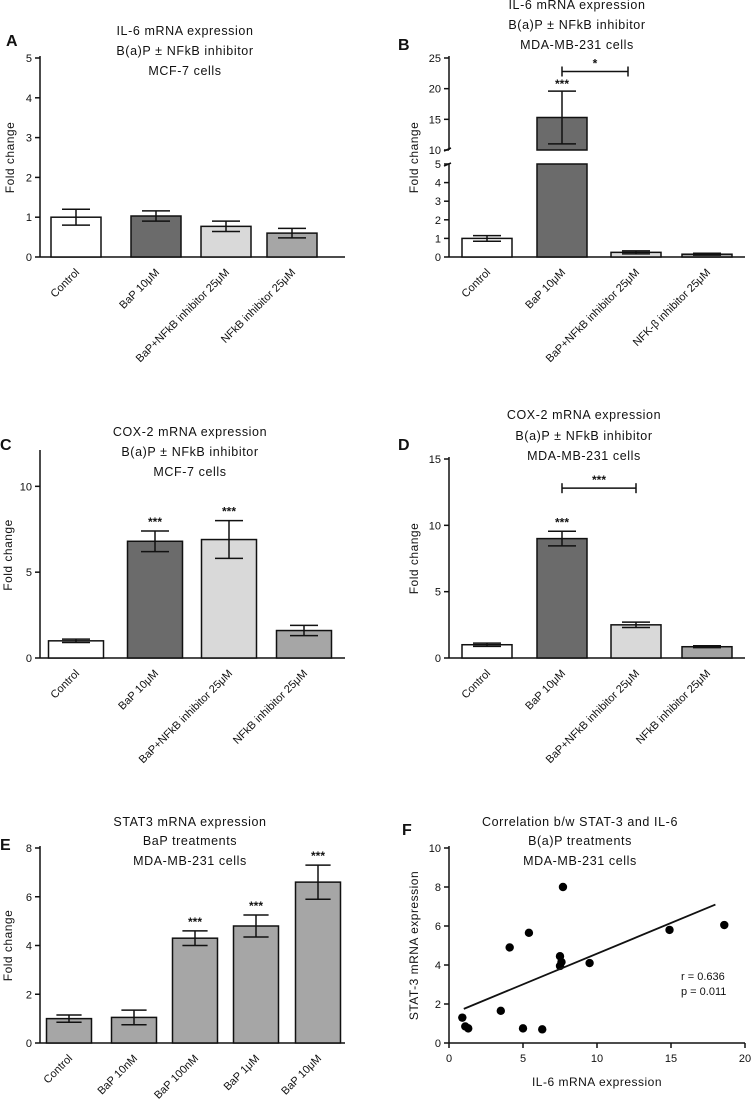 The image size is (754, 1116). What do you see at coordinates (580, 861) in the screenshot?
I see `panel-f-title-line: MDA-MB-231 cells` at bounding box center [580, 861].